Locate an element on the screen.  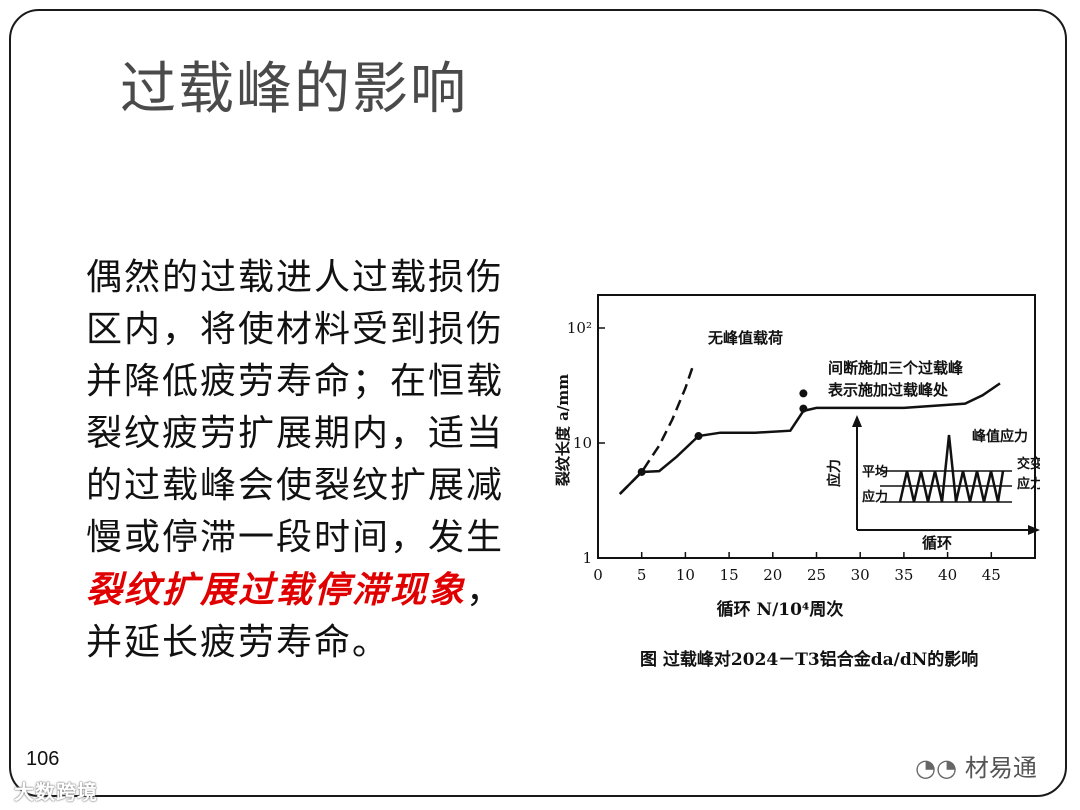
watermark-left: 大数跨境 is located at coordinates (56, 790).